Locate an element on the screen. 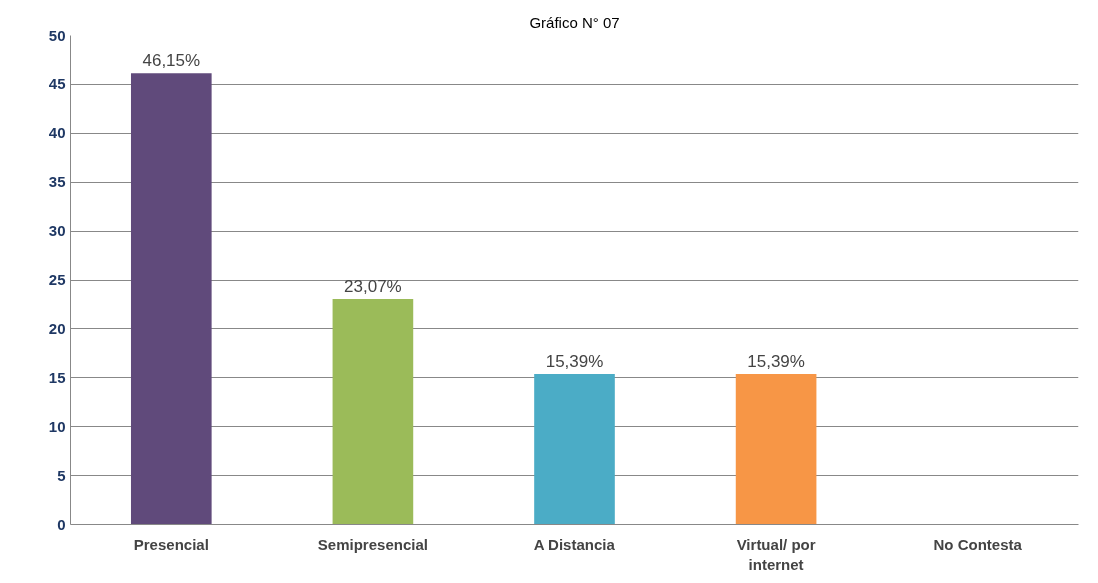 This screenshot has width=1098, height=583. y-tick-label: 45 is located at coordinates (57, 84).